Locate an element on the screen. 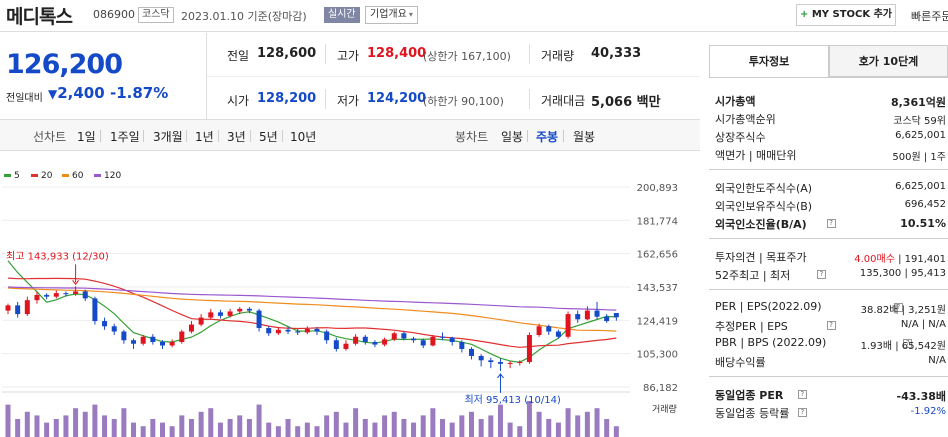  stock-code: 086900 is located at coordinates (114, 14).